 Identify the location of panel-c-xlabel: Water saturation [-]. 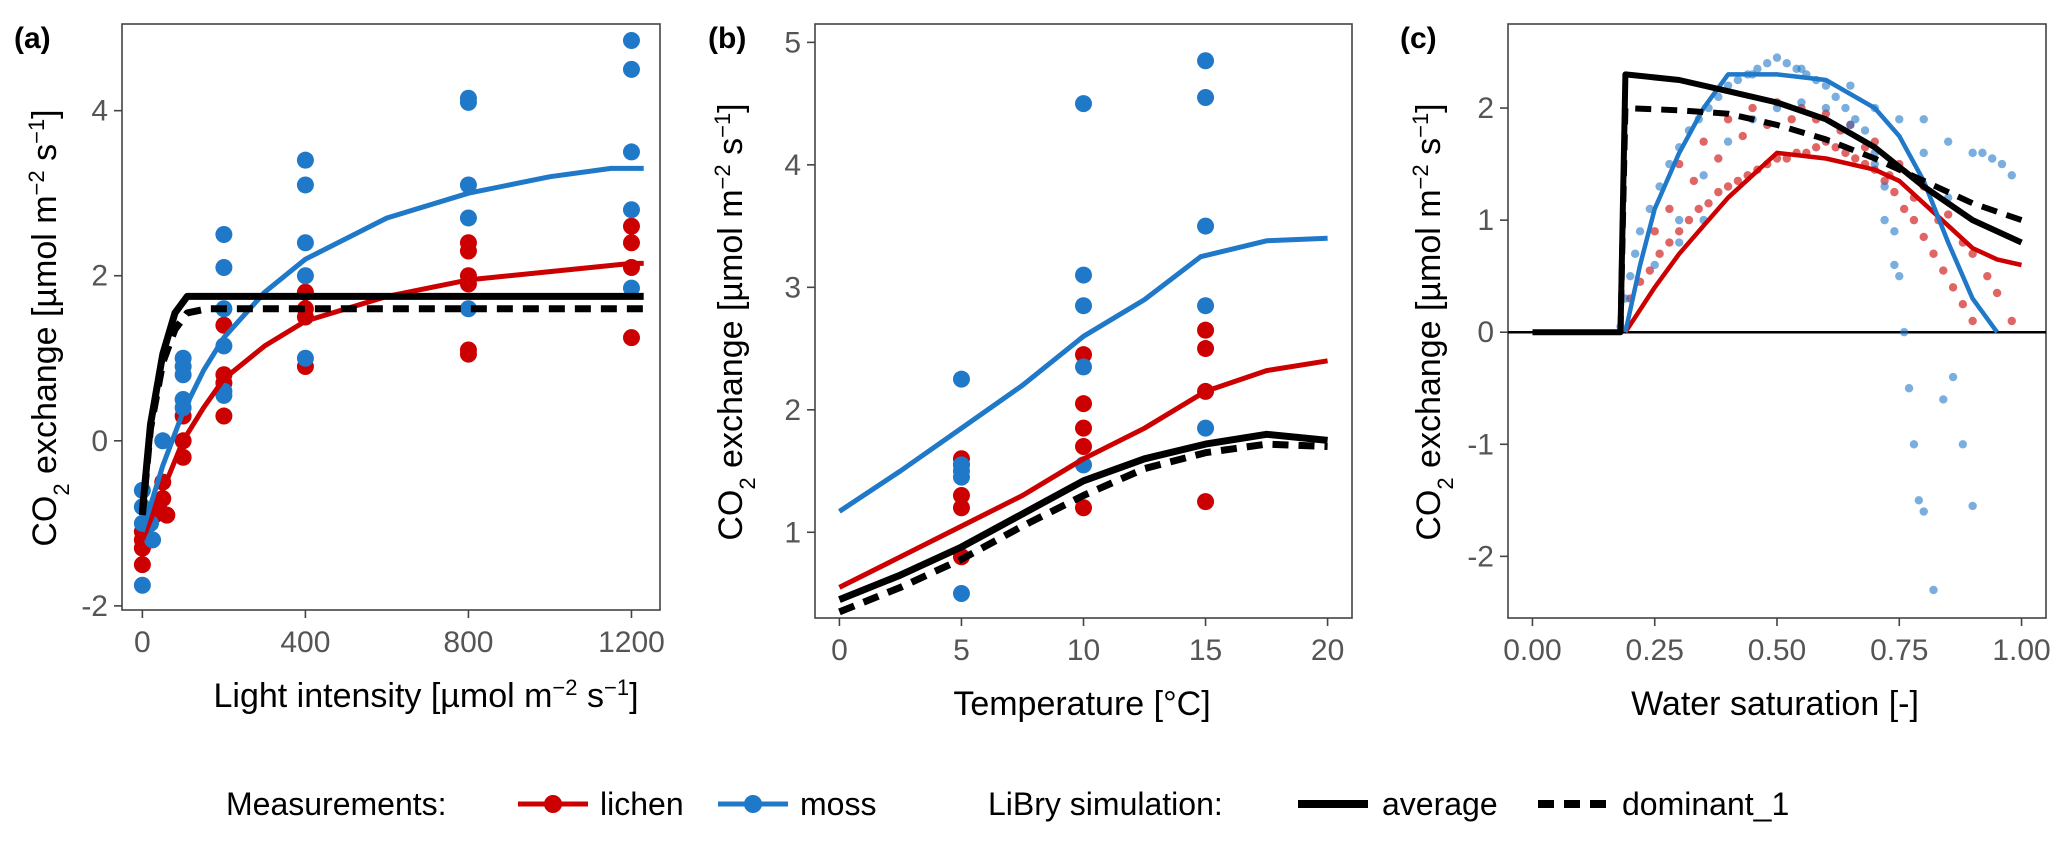
(1775, 704).